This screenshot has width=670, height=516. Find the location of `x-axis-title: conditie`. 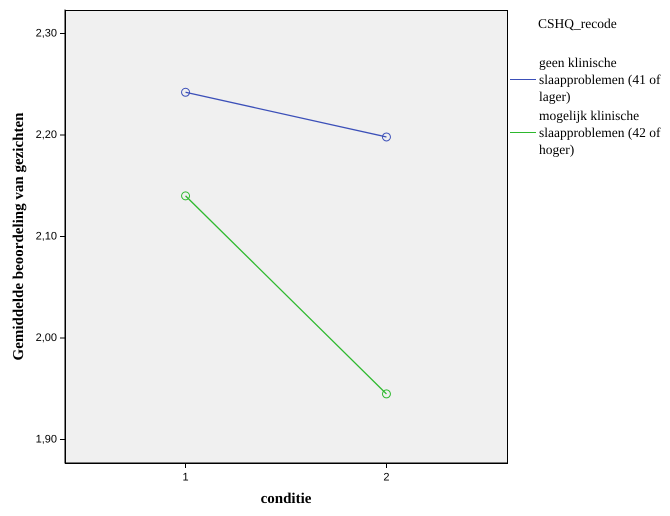

x-axis-title: conditie is located at coordinates (286, 498).